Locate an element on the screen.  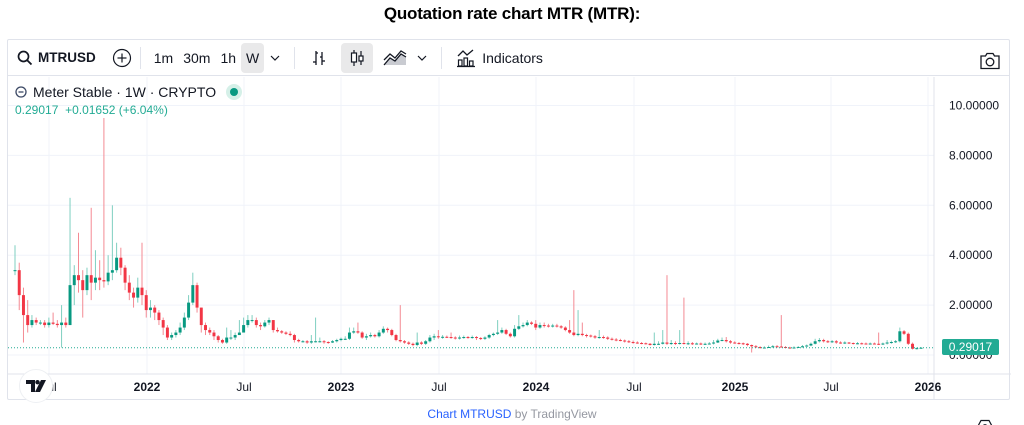
legend-change: +0.01652 is located at coordinates (90, 110).